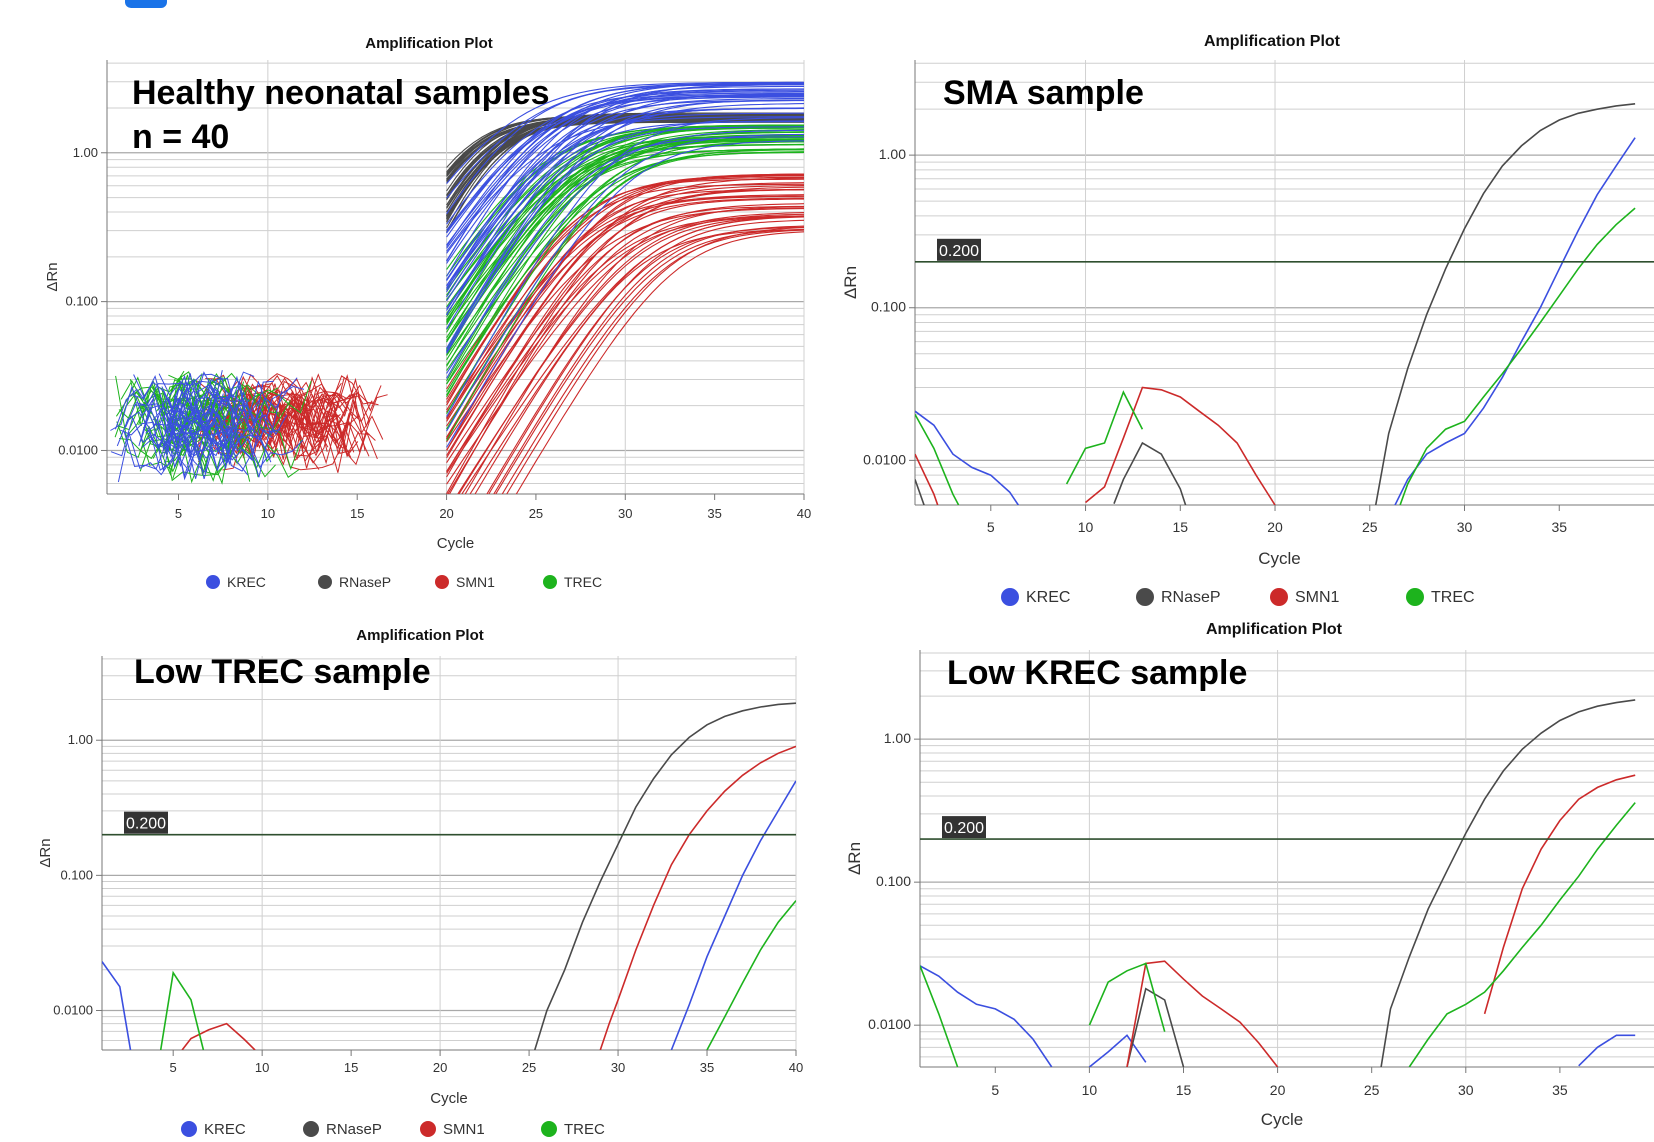 The image size is (1654, 1142). I want to click on x-tick-label: 40, so click(796, 1067).